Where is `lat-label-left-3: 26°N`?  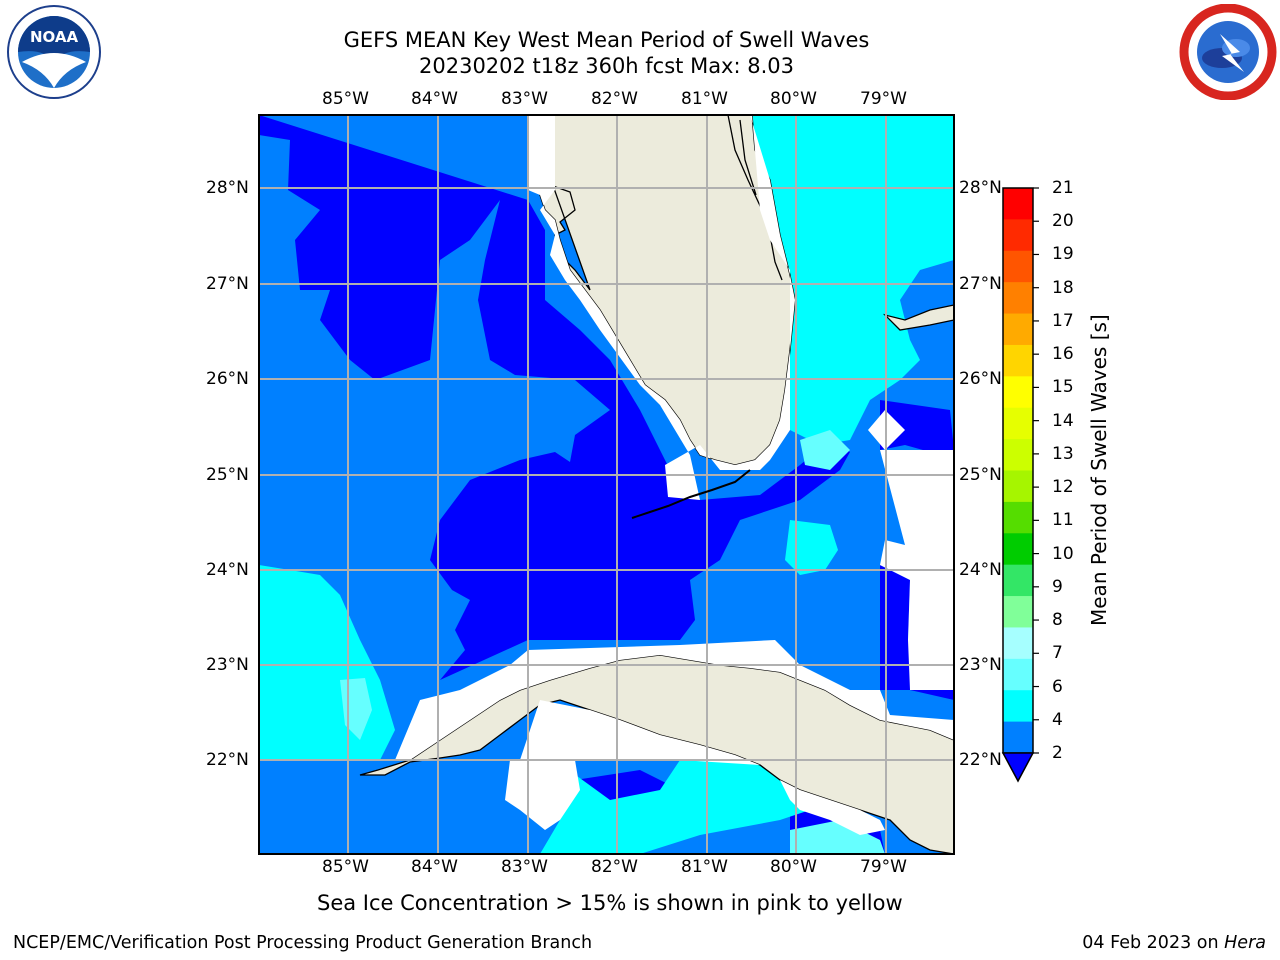 lat-label-left-3: 26°N is located at coordinates (227, 379).